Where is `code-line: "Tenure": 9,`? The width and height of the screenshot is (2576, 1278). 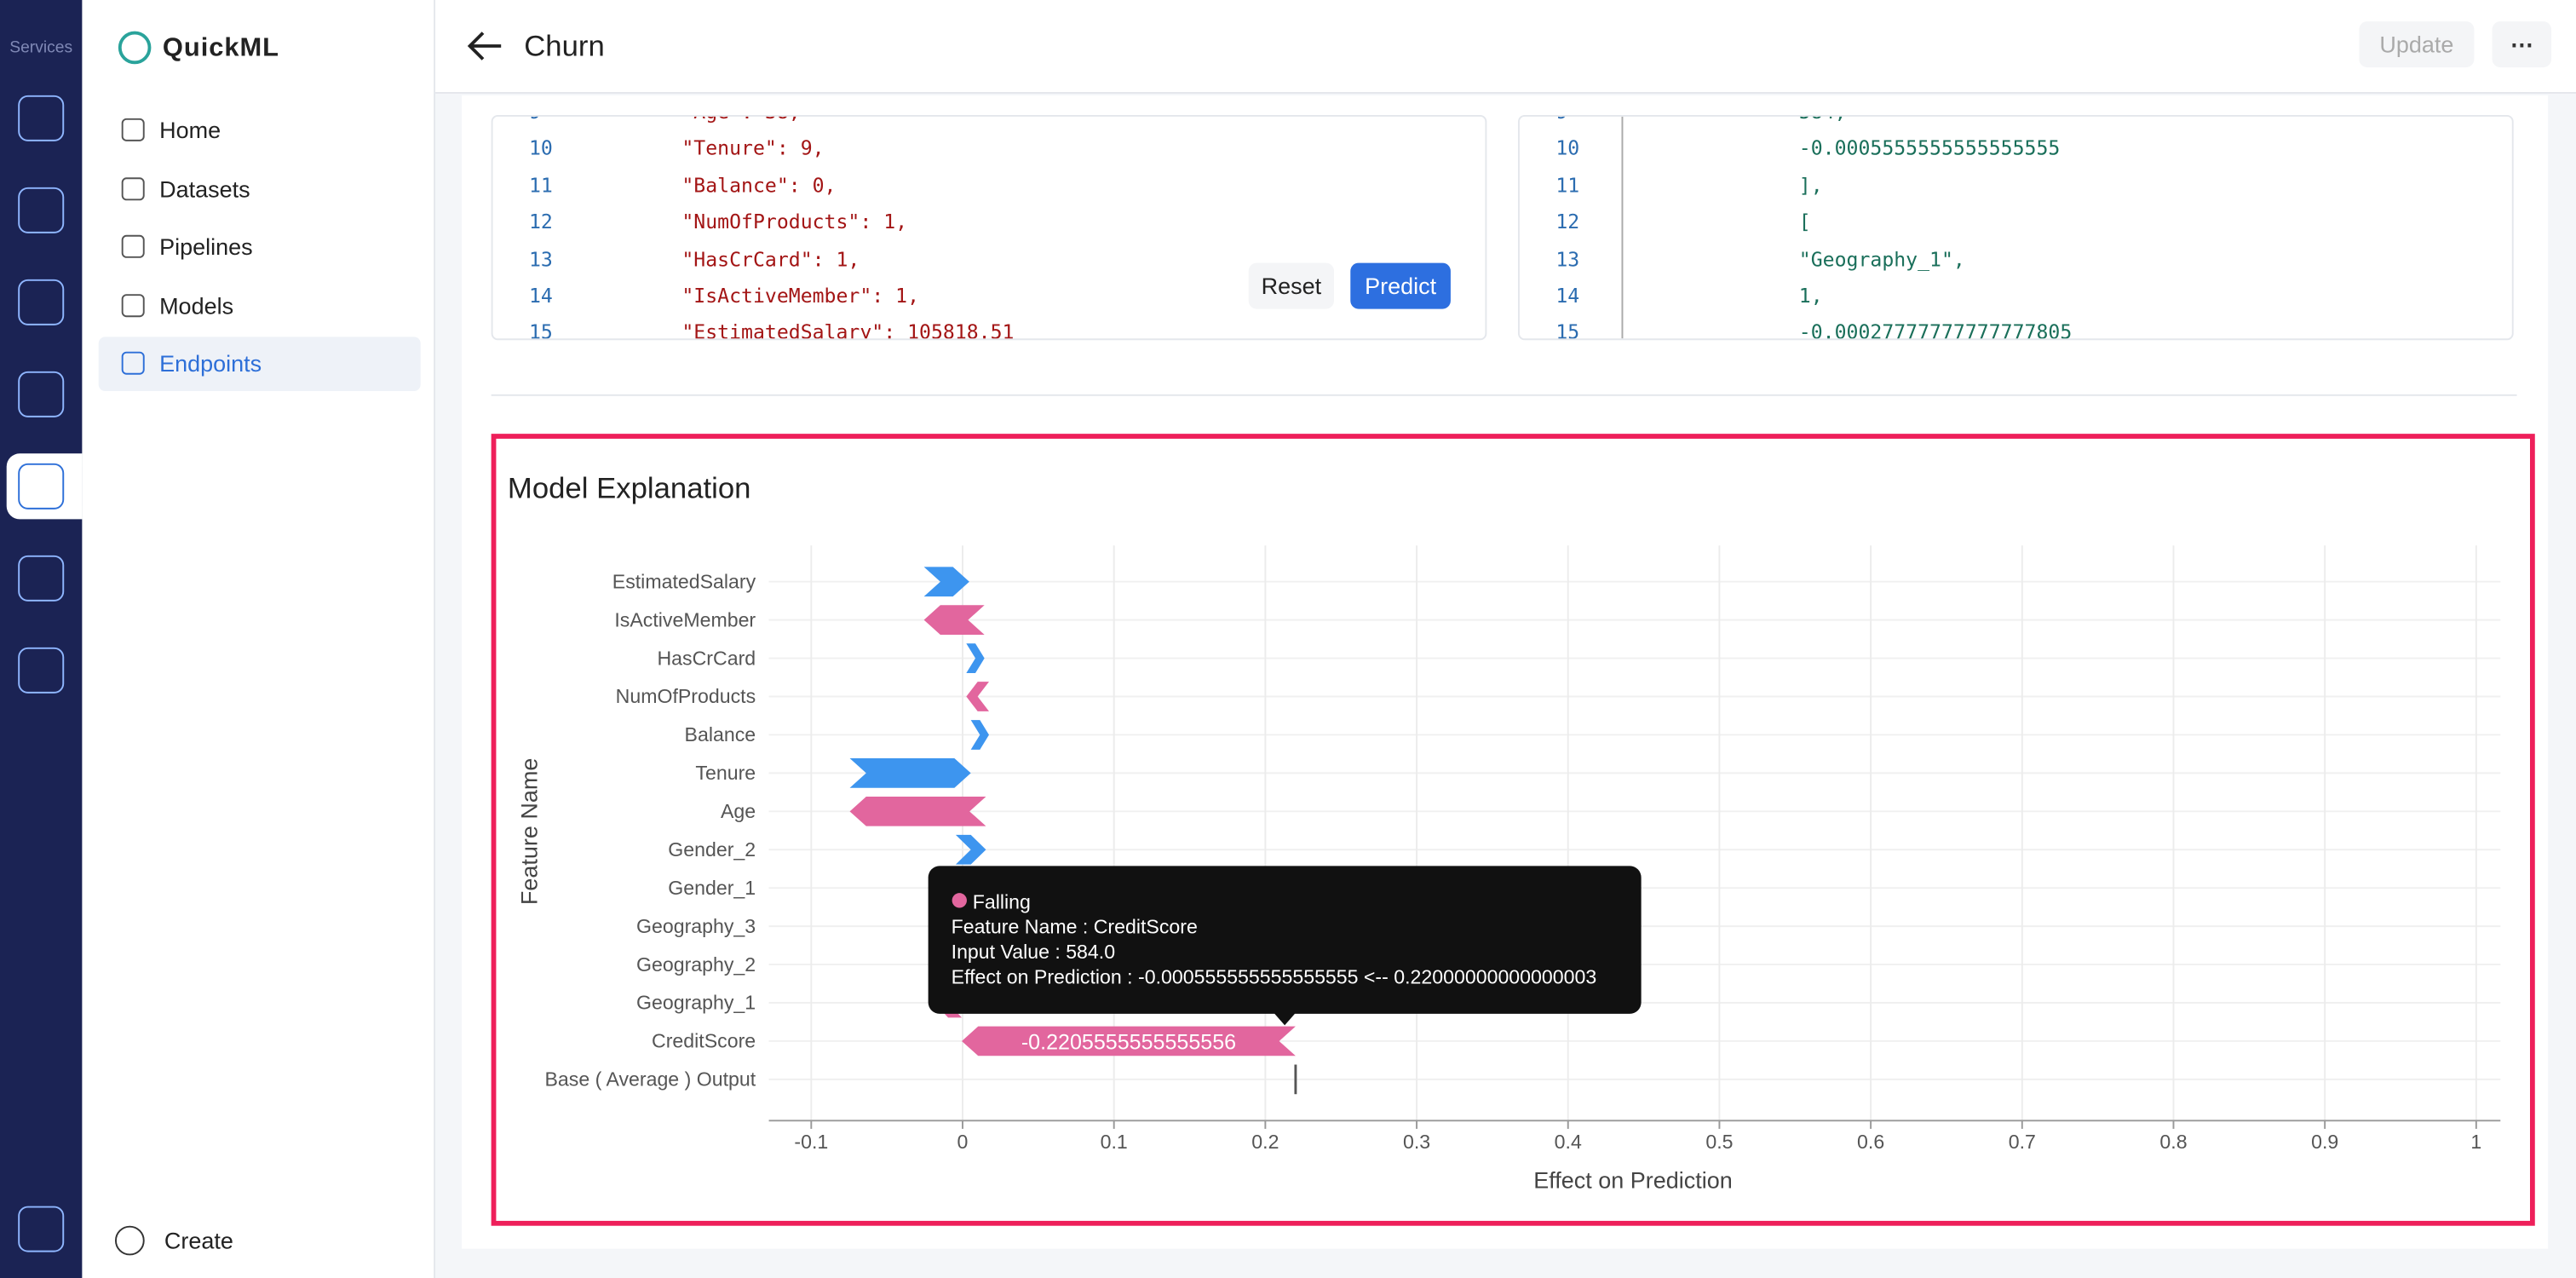
code-line: "Tenure": 9, is located at coordinates (753, 148).